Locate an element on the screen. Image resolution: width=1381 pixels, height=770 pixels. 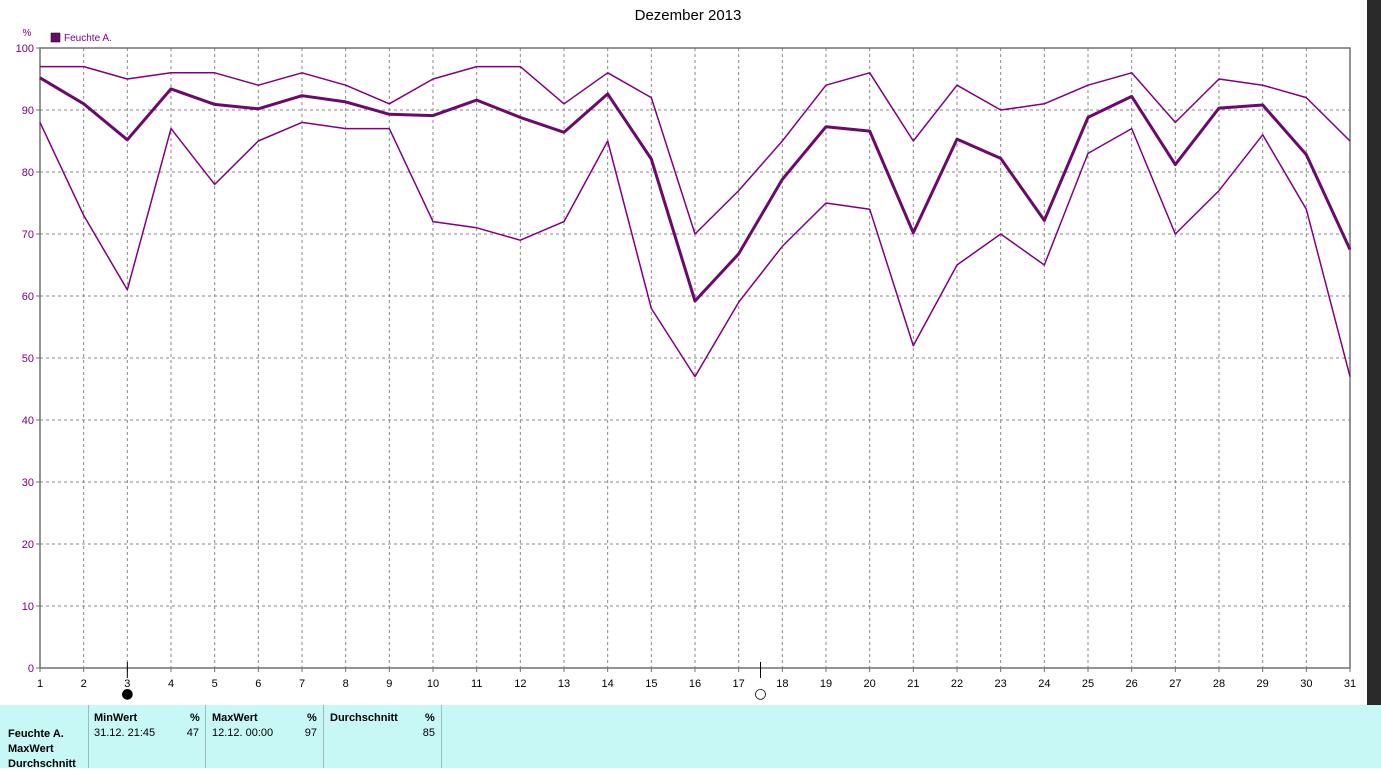
summary-row-label: Durchschnitt is located at coordinates (42, 764).